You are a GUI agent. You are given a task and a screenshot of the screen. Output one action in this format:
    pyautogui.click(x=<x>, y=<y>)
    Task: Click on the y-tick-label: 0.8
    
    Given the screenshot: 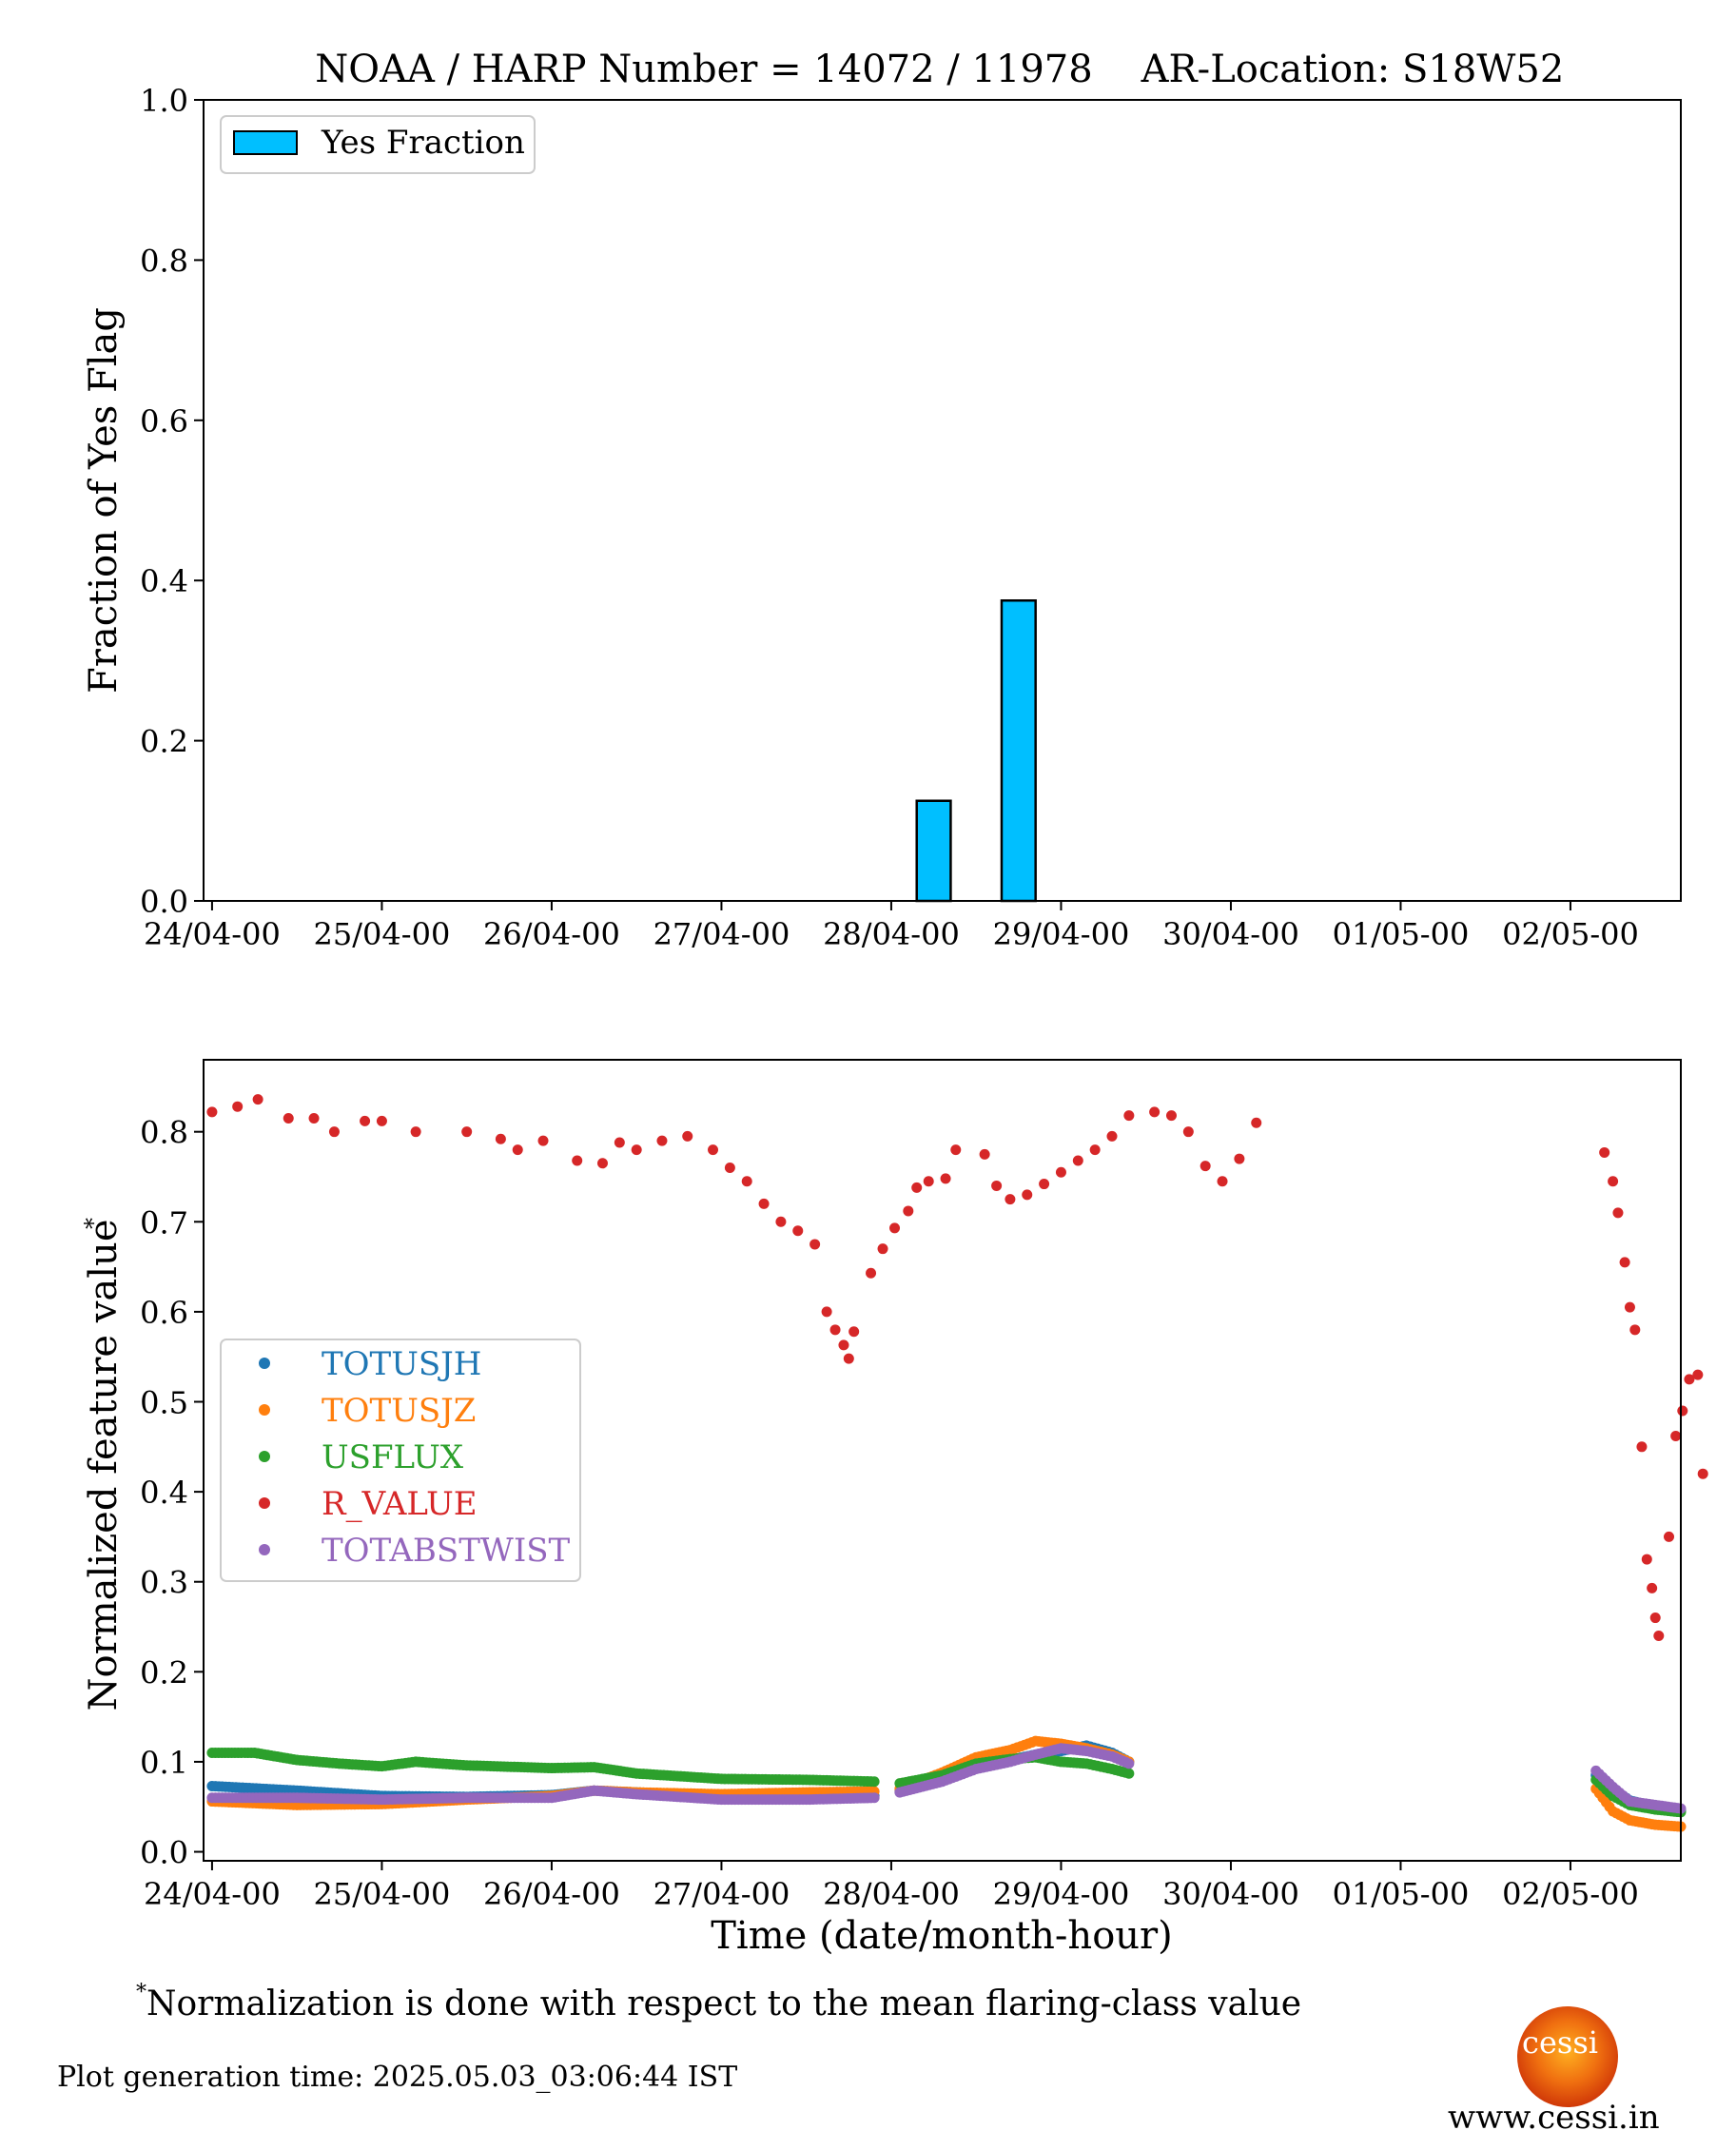 What is the action you would take?
    pyautogui.click(x=164, y=261)
    